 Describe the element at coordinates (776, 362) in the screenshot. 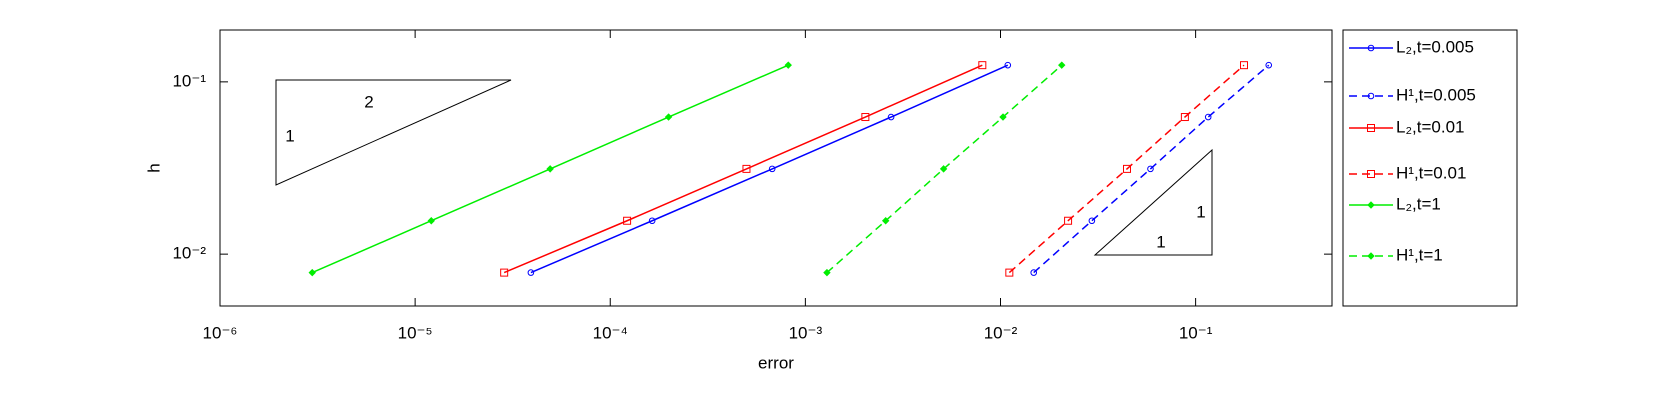

I see `x-axis-label: error` at that location.